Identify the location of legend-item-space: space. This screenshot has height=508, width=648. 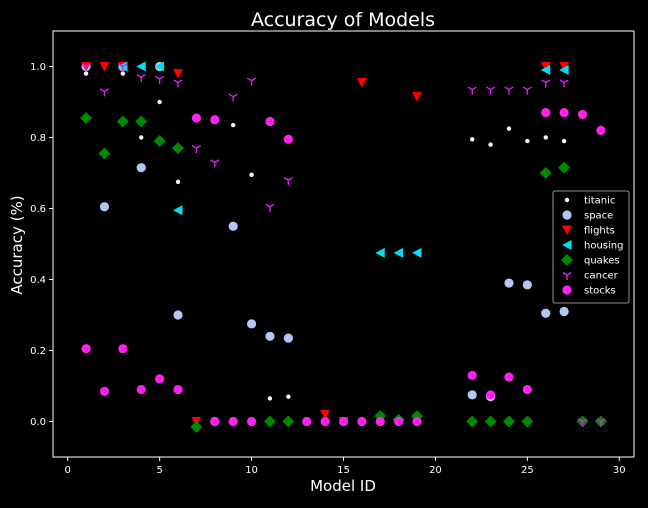
(587, 216).